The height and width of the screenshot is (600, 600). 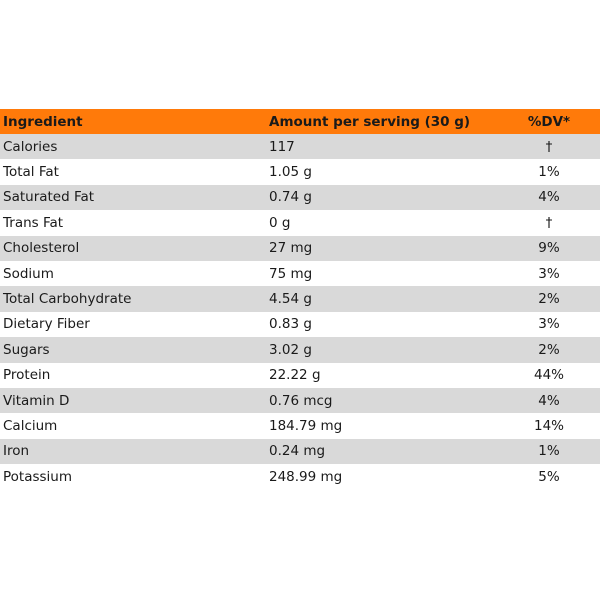 I want to click on row-amount: 1.05 g, so click(x=382, y=172).